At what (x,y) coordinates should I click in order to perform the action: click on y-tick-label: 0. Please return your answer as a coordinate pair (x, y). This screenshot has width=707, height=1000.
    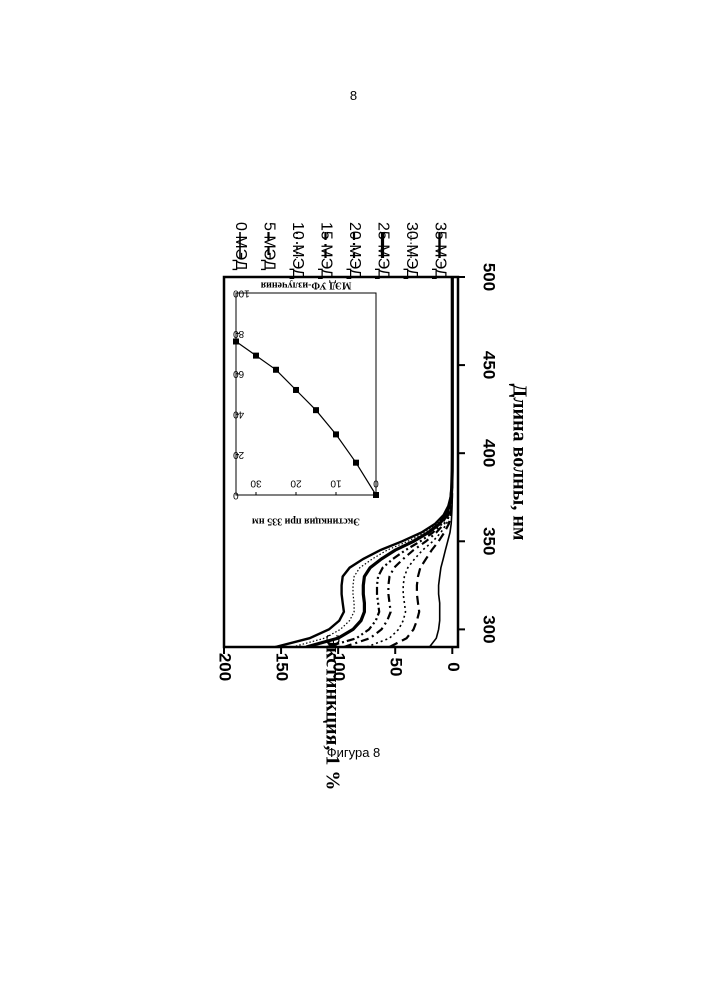
    Looking at the image, I should click on (453, 666).